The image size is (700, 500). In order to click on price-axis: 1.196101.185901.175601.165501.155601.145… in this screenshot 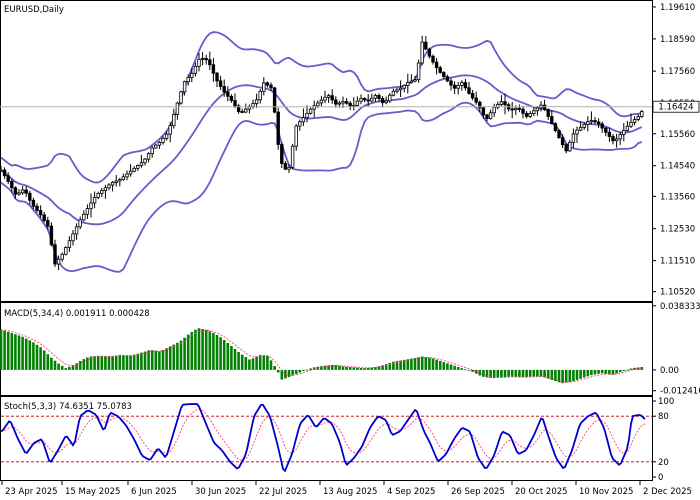, I will do `click(673, 150)`.